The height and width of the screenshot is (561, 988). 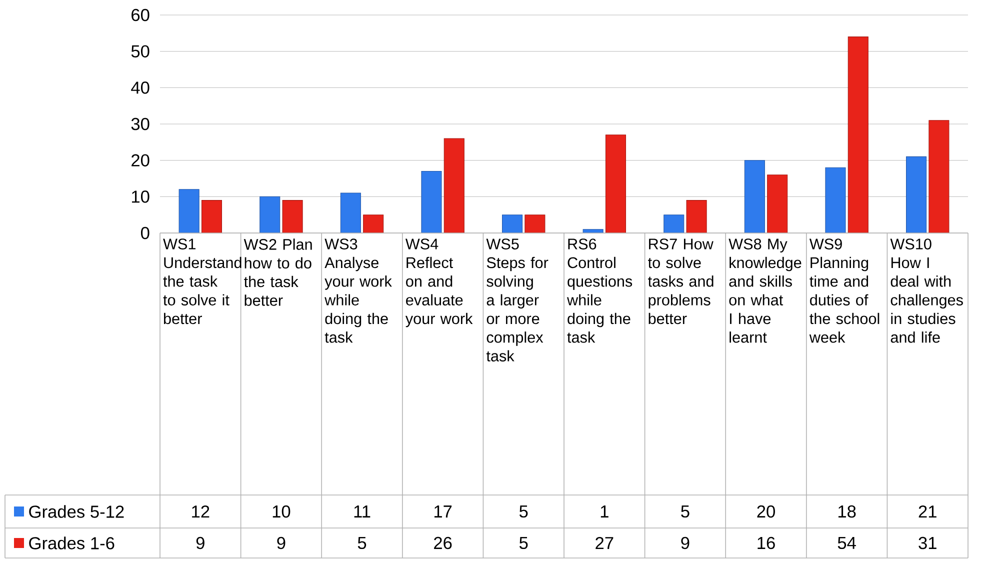 I want to click on x-tick-label: WS1 Understand the task to solve it better, so click(x=202, y=281).